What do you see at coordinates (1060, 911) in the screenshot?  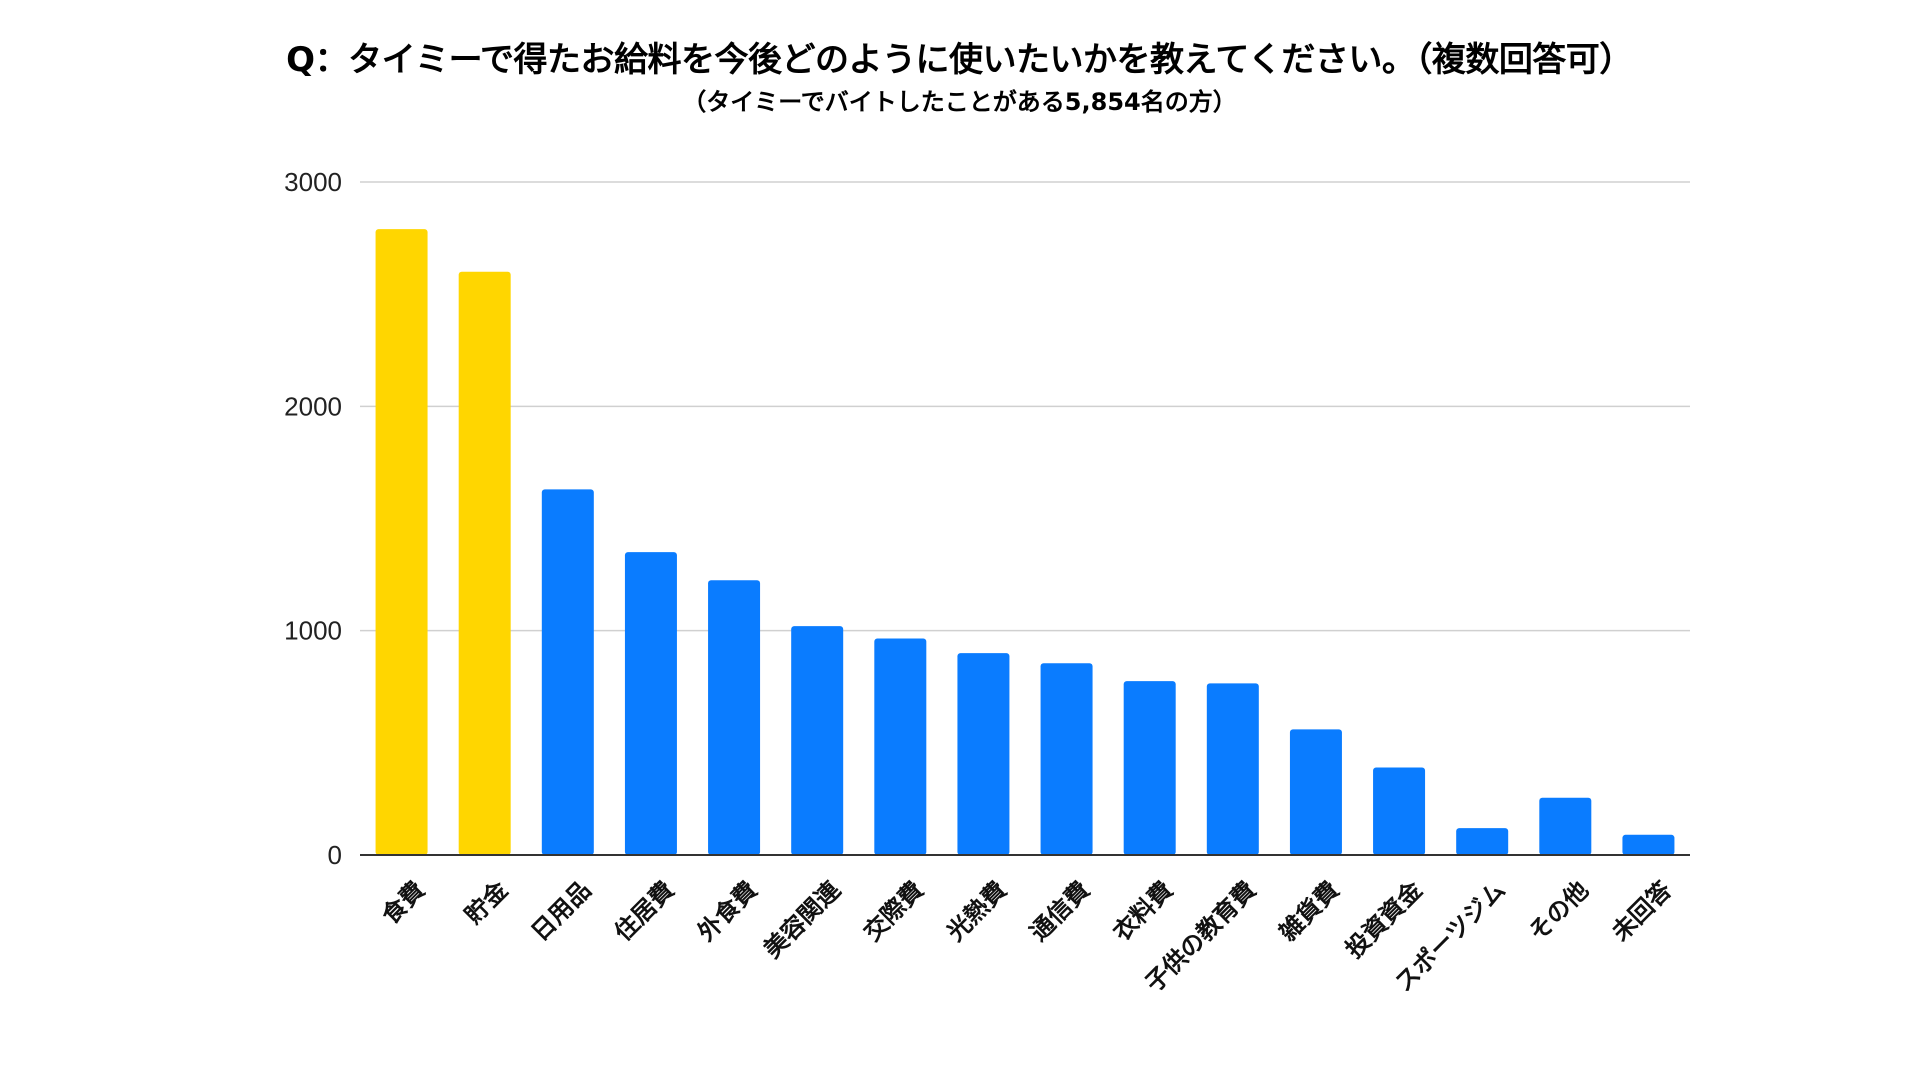 I see `x-tick-label: 通信費` at bounding box center [1060, 911].